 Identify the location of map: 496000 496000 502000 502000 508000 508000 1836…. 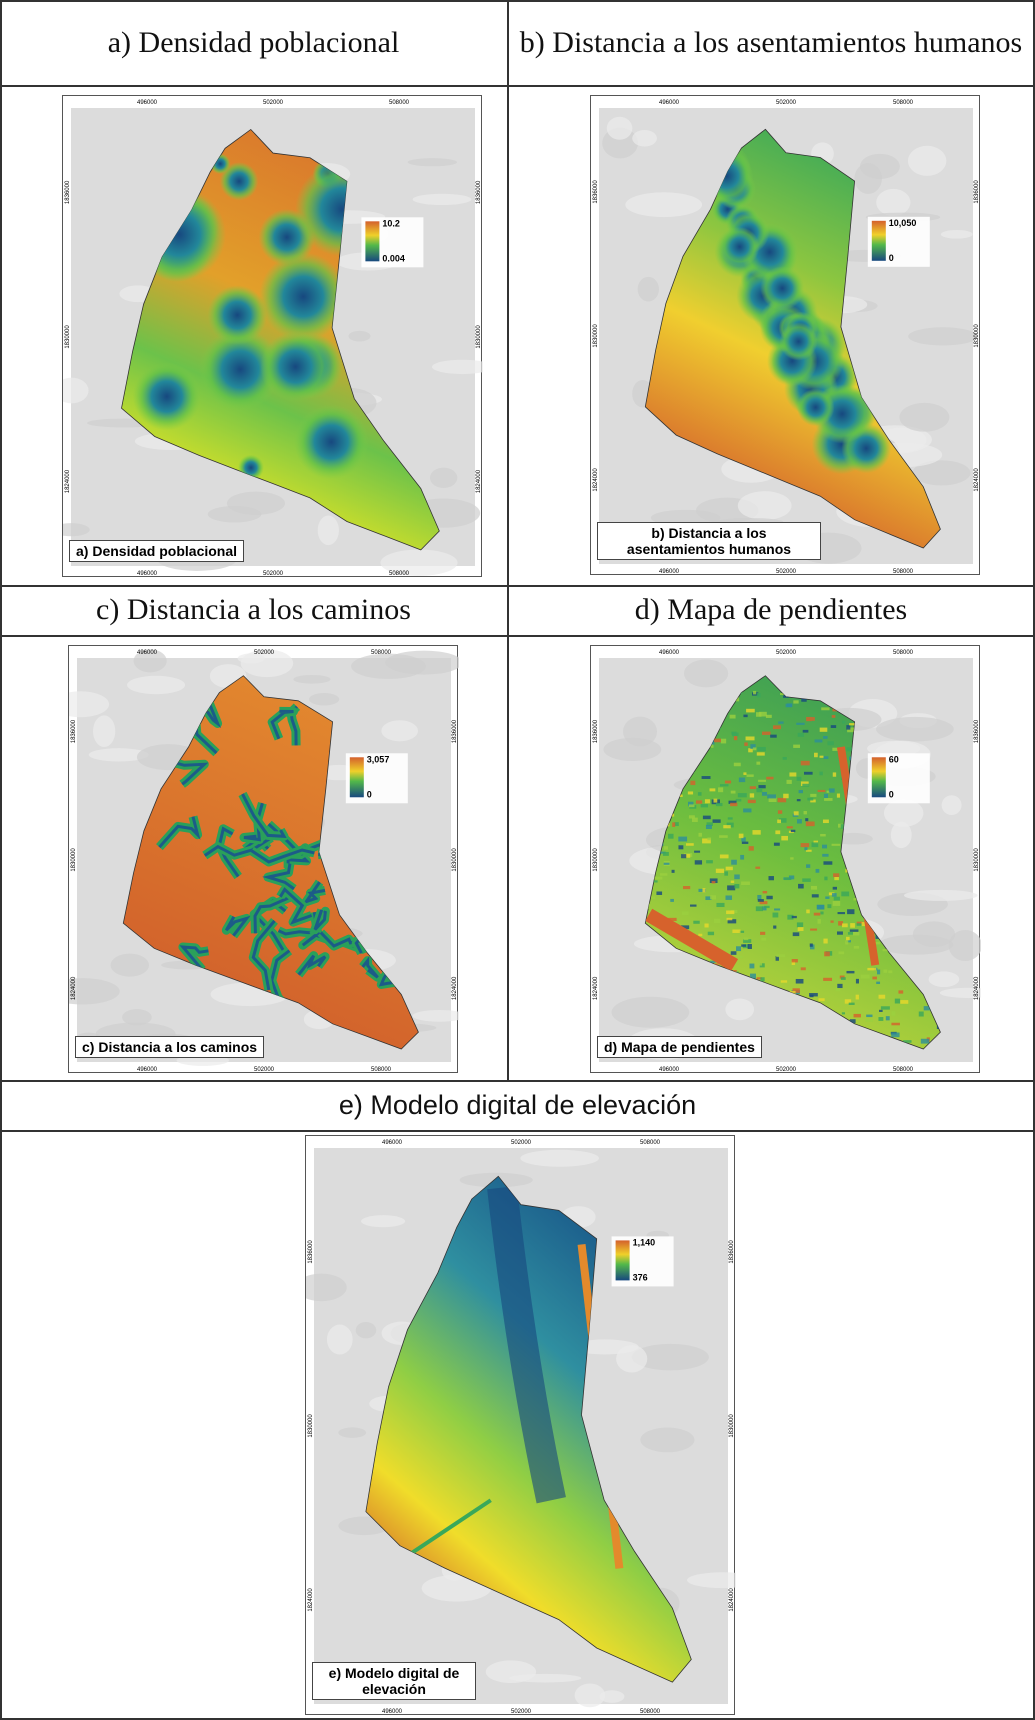
(273, 338).